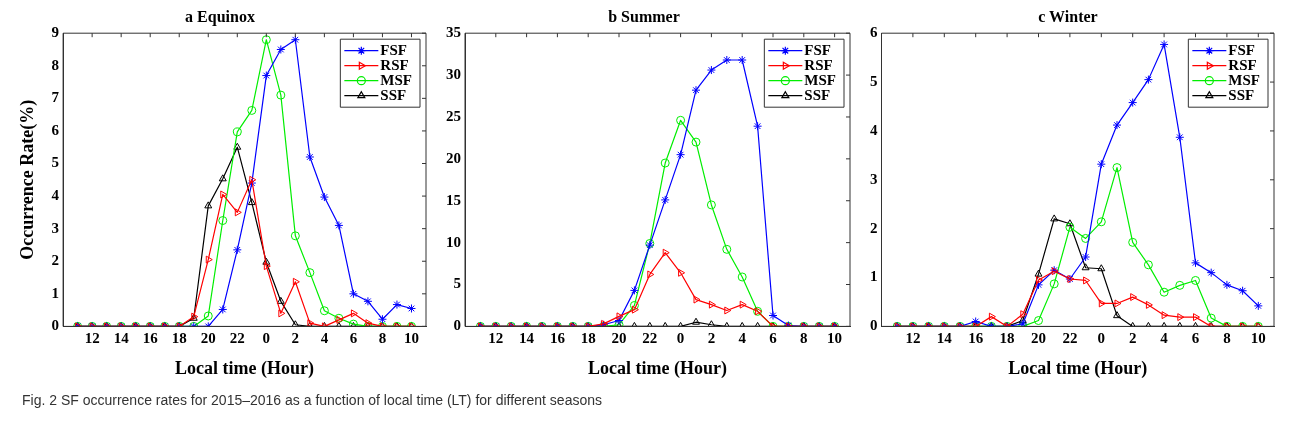 The height and width of the screenshot is (432, 1293). What do you see at coordinates (453, 241) in the screenshot?
I see `y-tick-label: 10` at bounding box center [453, 241].